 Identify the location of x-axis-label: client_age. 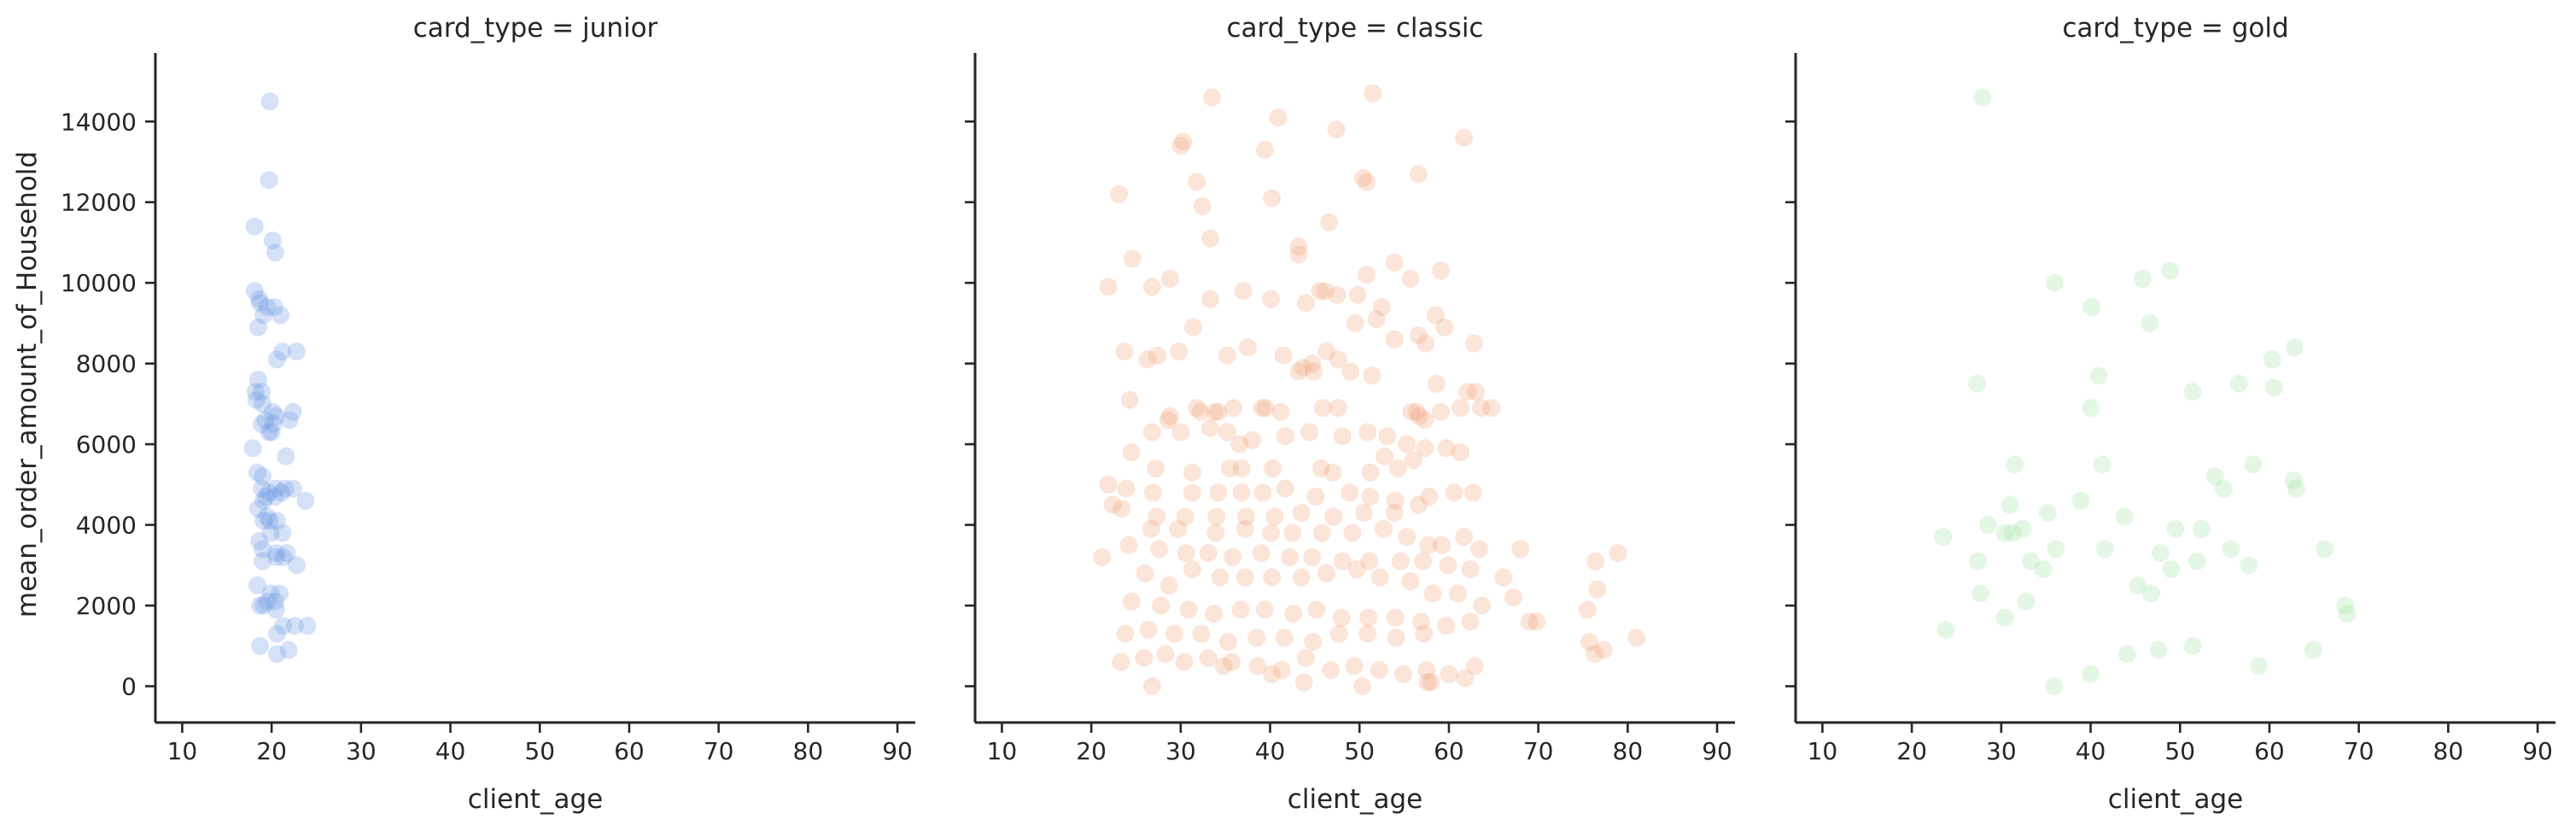
(1355, 799).